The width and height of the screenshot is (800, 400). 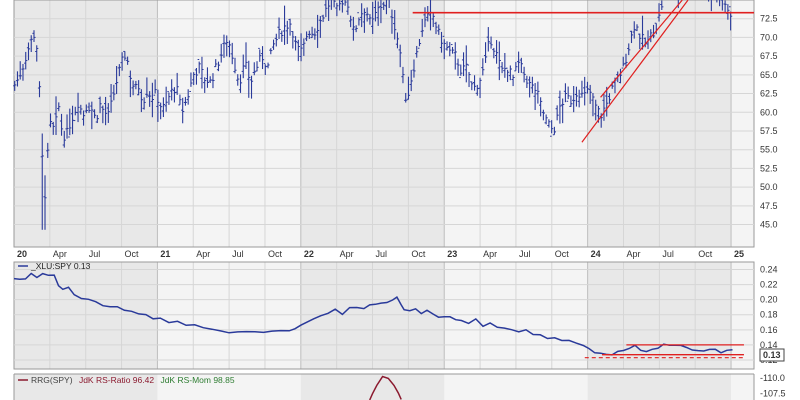 I want to click on price-y-tick-label: 52.5, so click(x=769, y=168).